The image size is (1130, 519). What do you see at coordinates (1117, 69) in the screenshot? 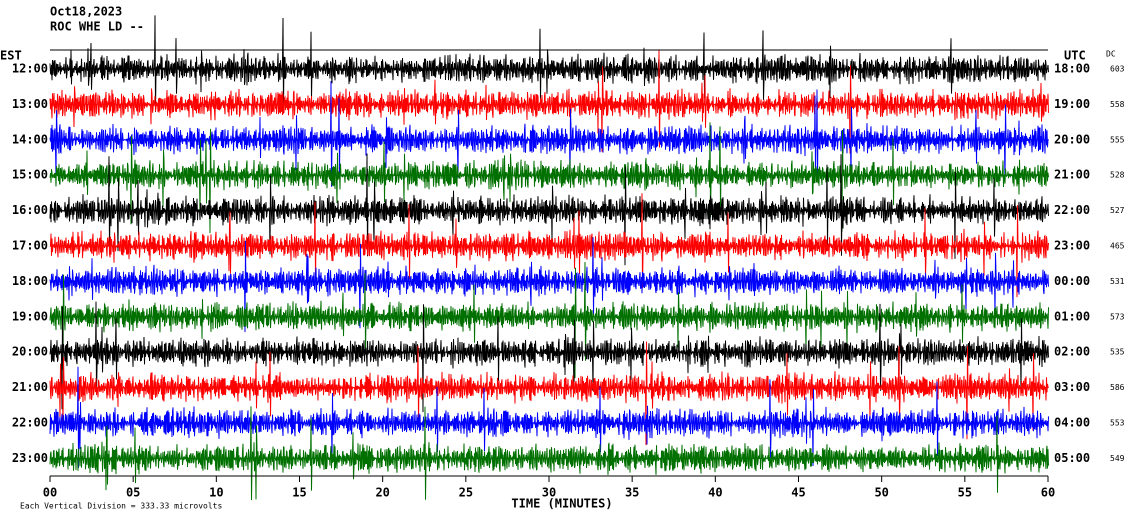
I see `dc-value: 603` at bounding box center [1117, 69].